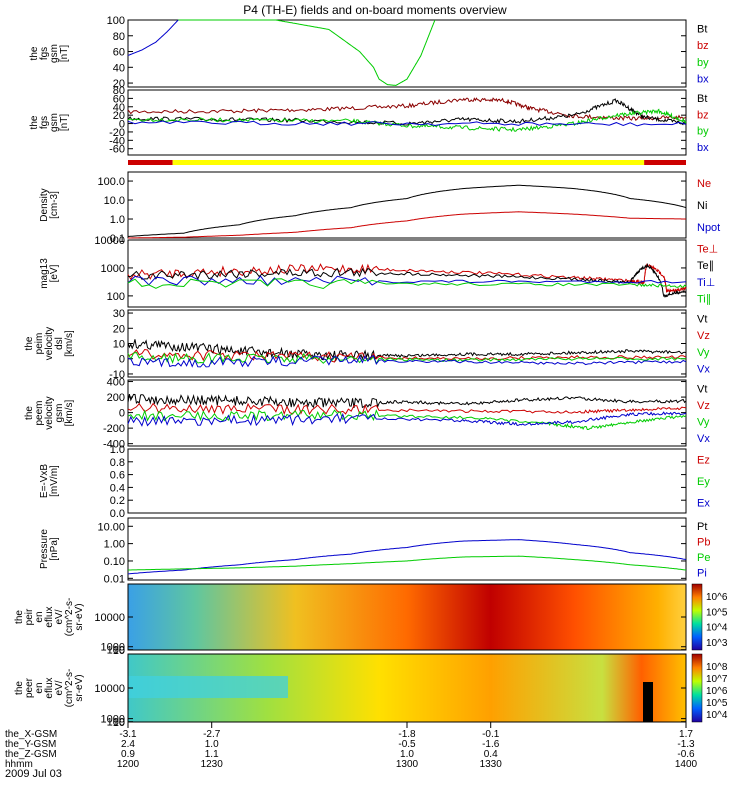 The image size is (750, 800). I want to click on series-Vz, so click(407, 409).